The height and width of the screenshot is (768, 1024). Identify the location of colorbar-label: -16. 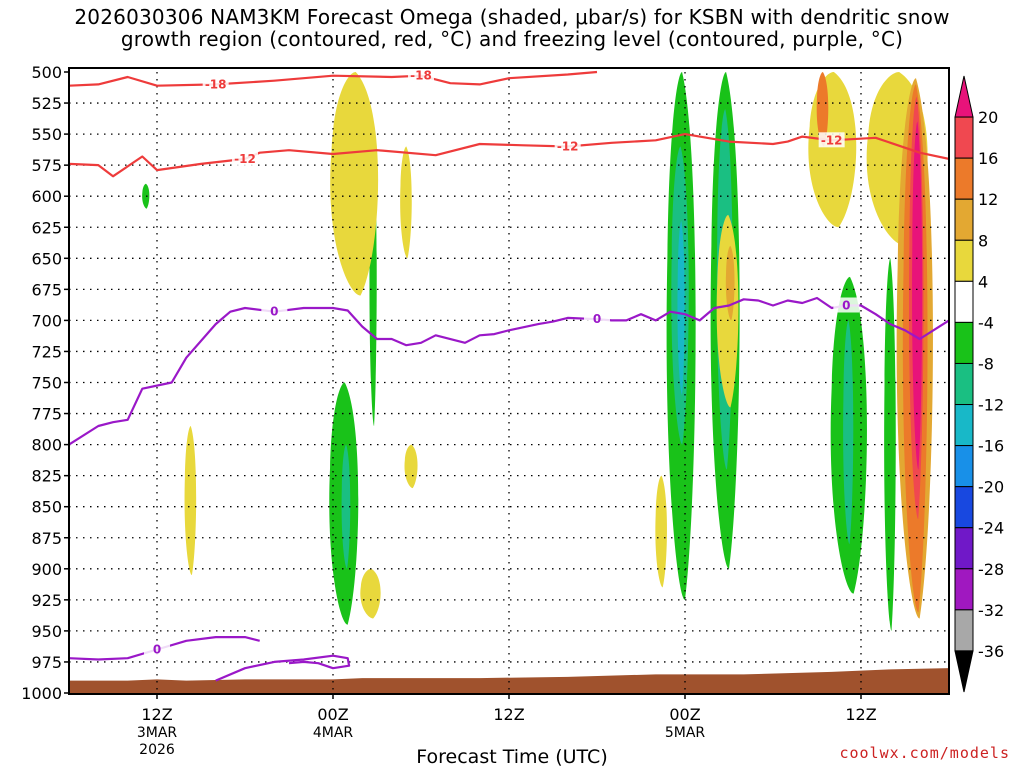
(991, 446).